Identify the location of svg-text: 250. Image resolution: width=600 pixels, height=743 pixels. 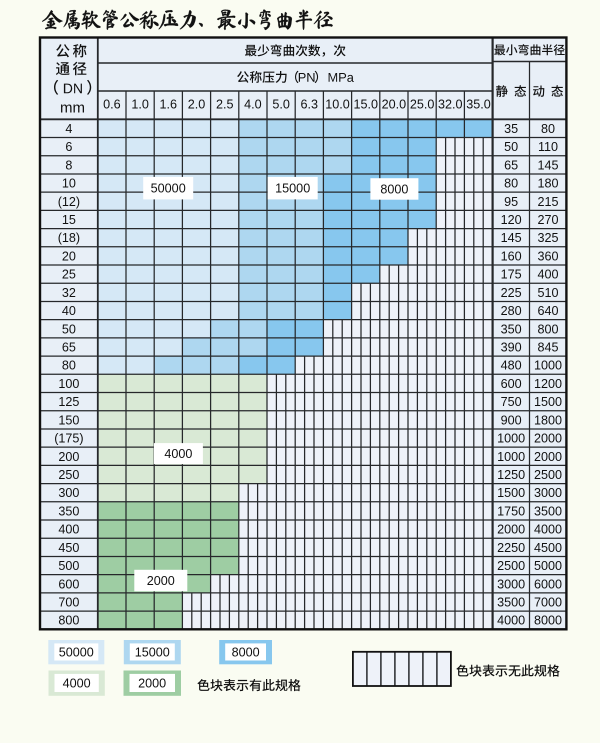
(68, 475).